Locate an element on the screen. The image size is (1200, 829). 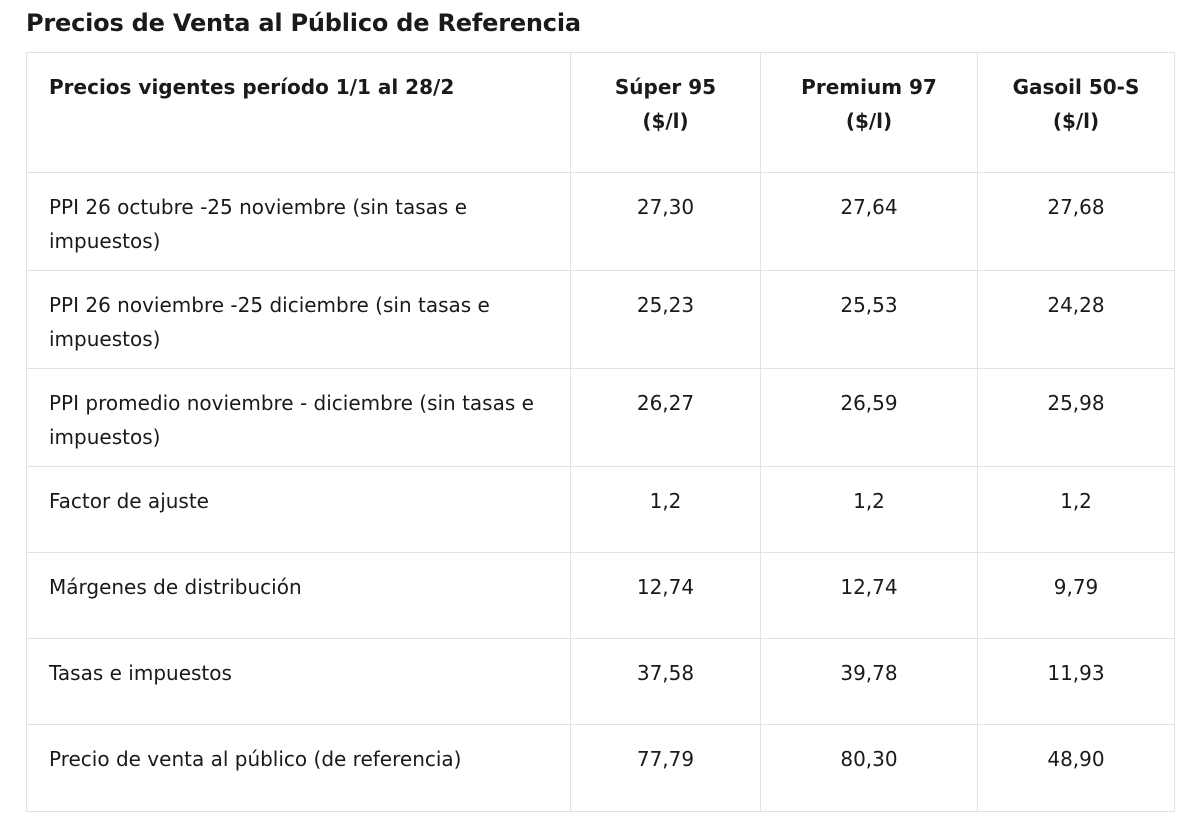
header-period-label: Precios vigentes período 1/1 al 28/2 is located at coordinates (298, 112).